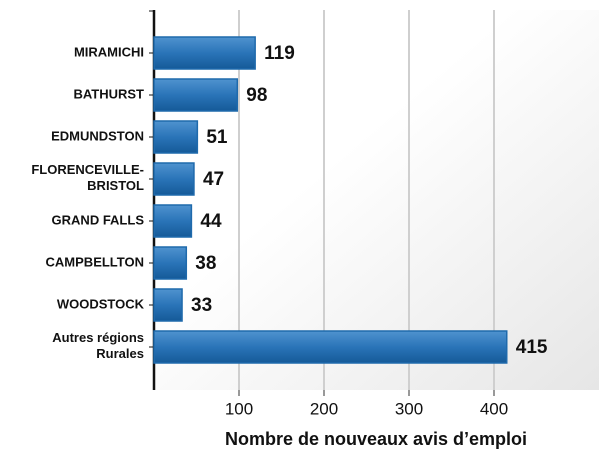 This screenshot has width=599, height=452. What do you see at coordinates (324, 408) in the screenshot?
I see `x-tick-label: 200` at bounding box center [324, 408].